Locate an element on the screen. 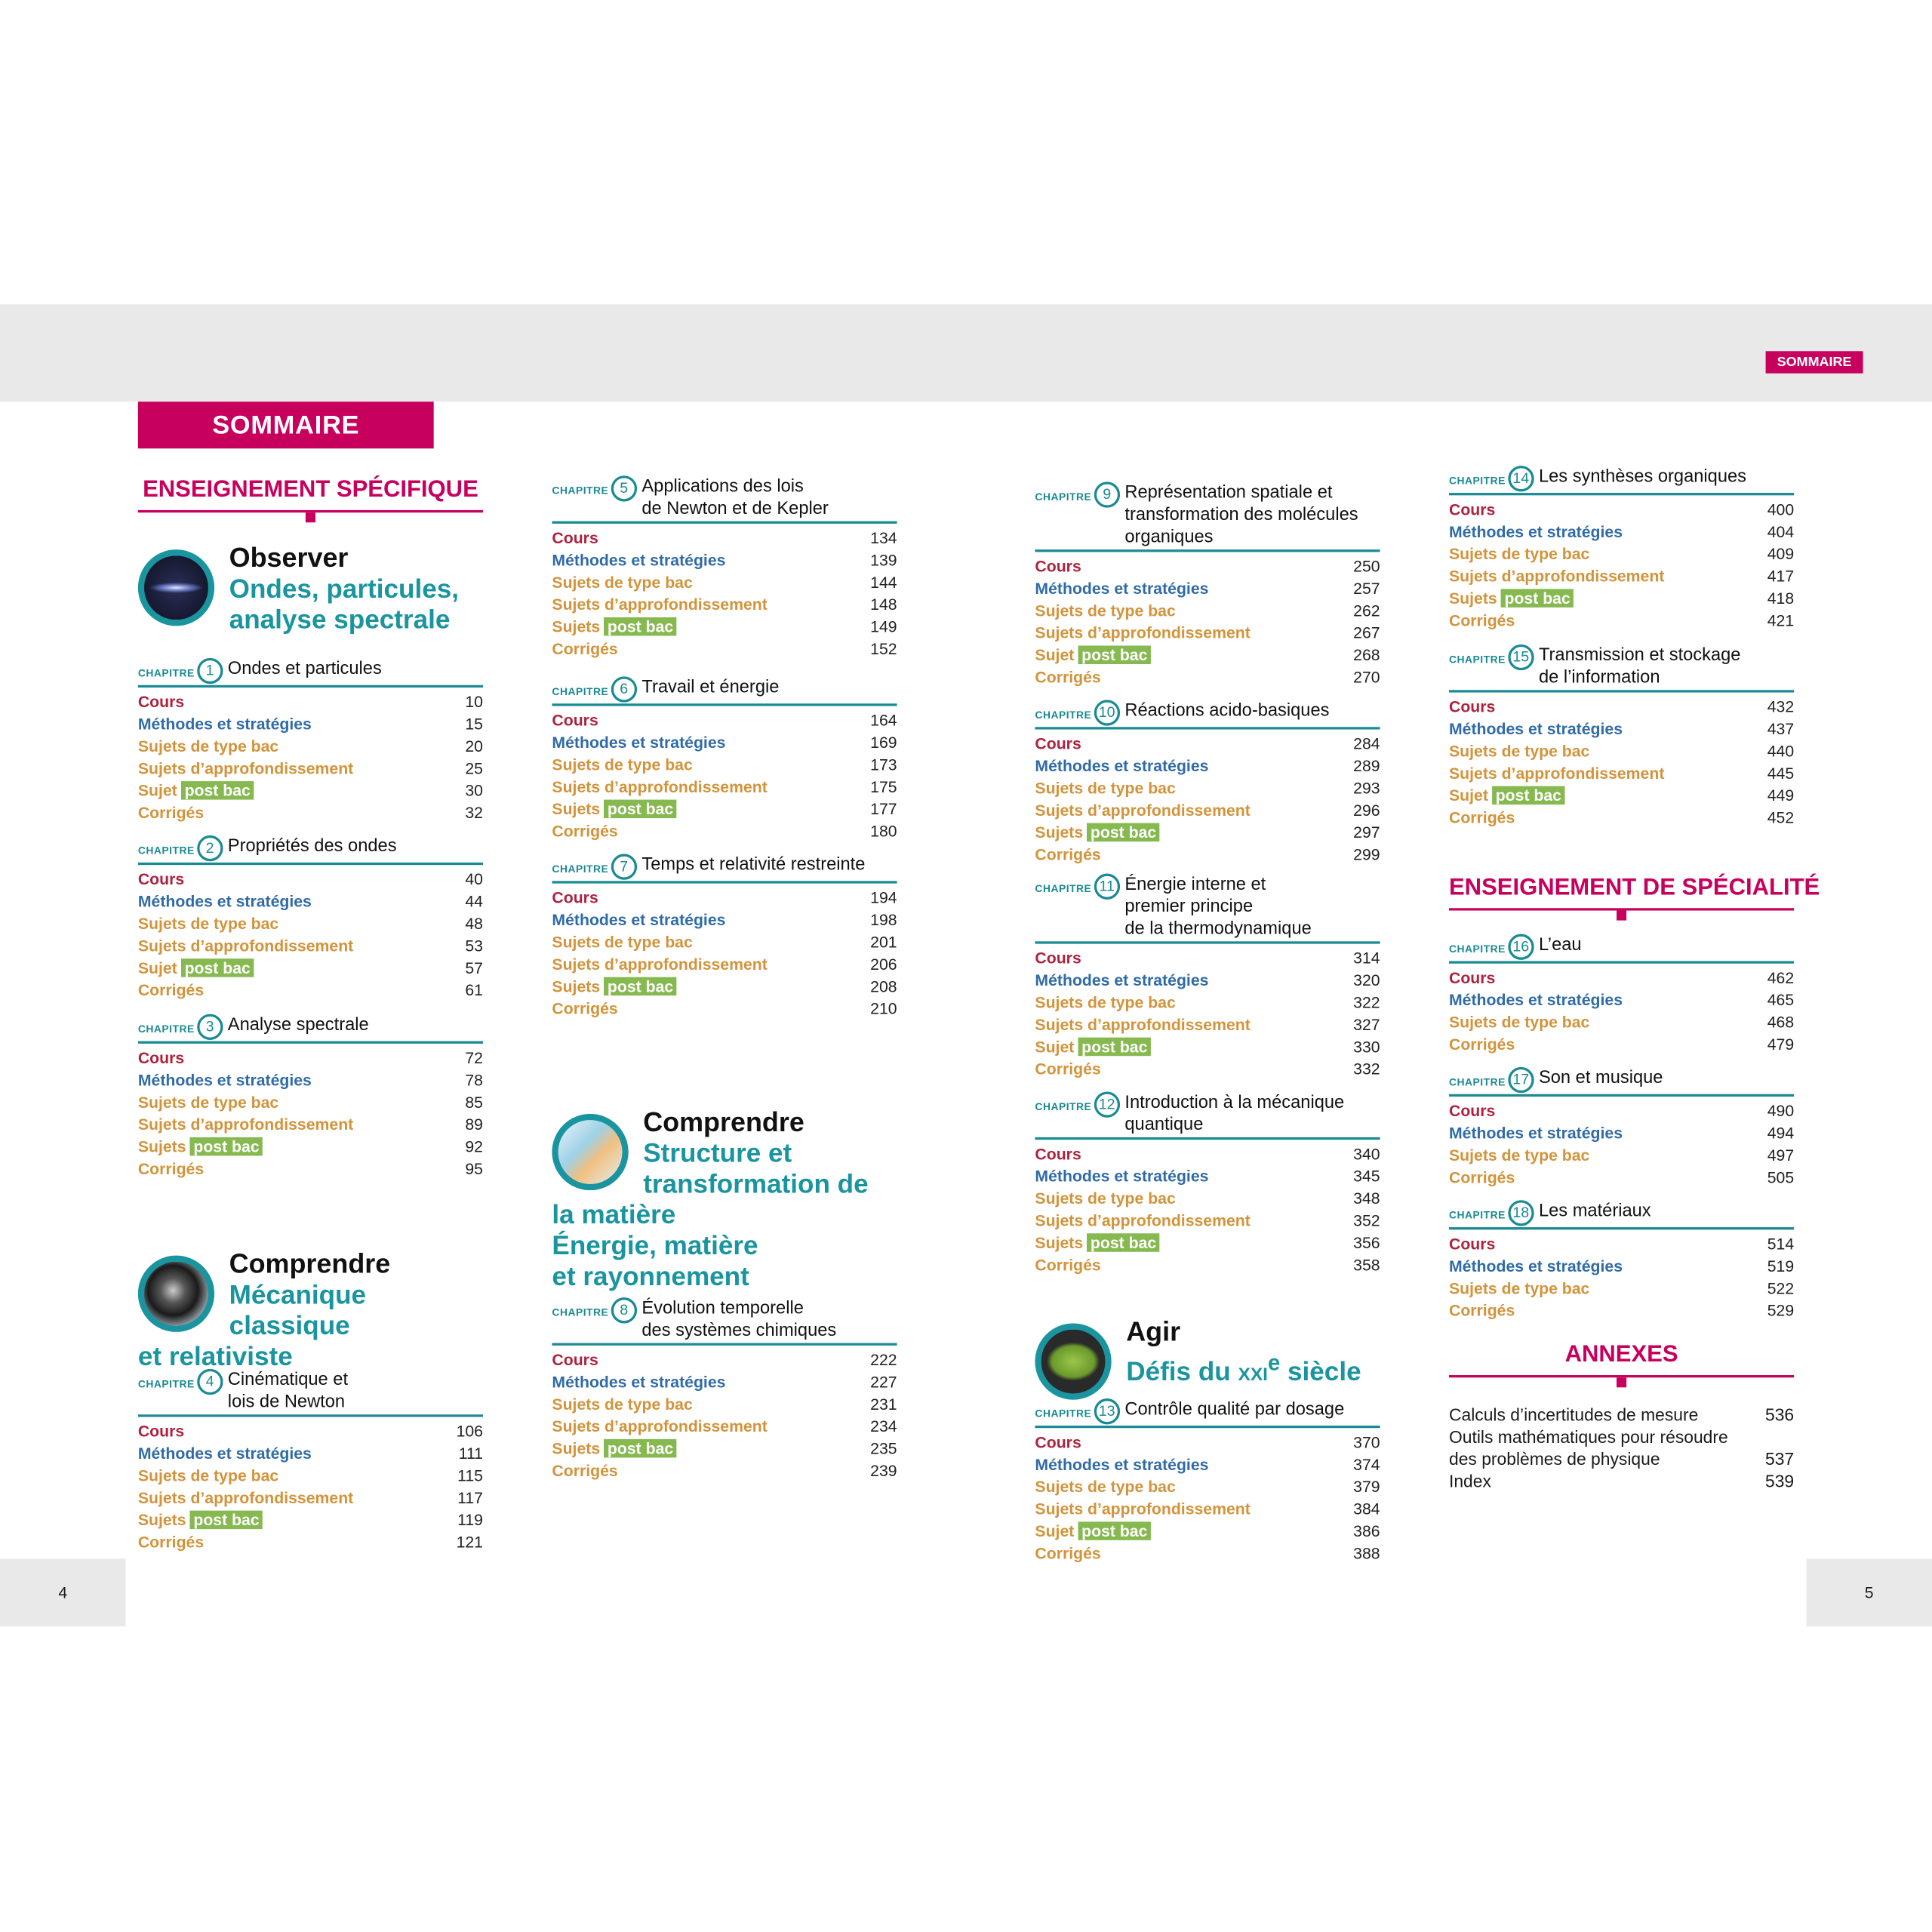  toc-entry: Sujets post bac 119 is located at coordinates (310, 1520).